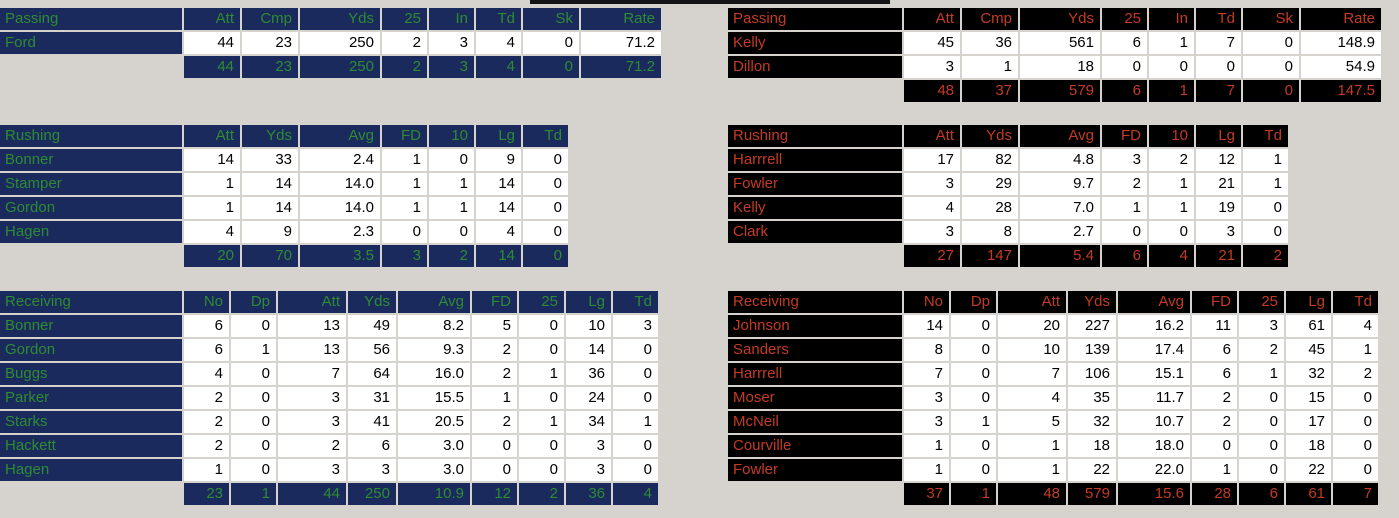 The width and height of the screenshot is (1399, 518). I want to click on table-row: Johnson 14 0 20 227 16.2 11 3 61 4, so click(1053, 326).